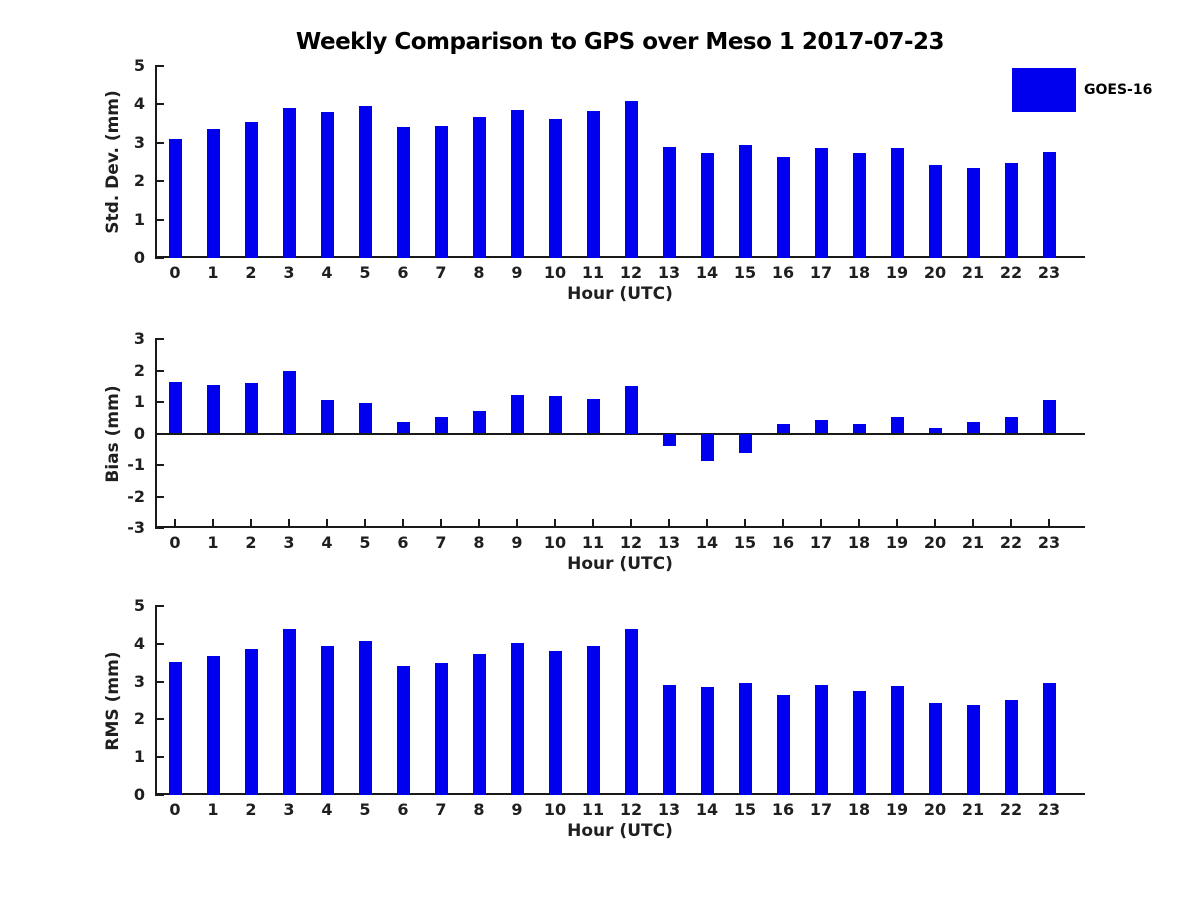 Image resolution: width=1200 pixels, height=900 pixels. I want to click on x-tick-label: 3, so click(289, 272).